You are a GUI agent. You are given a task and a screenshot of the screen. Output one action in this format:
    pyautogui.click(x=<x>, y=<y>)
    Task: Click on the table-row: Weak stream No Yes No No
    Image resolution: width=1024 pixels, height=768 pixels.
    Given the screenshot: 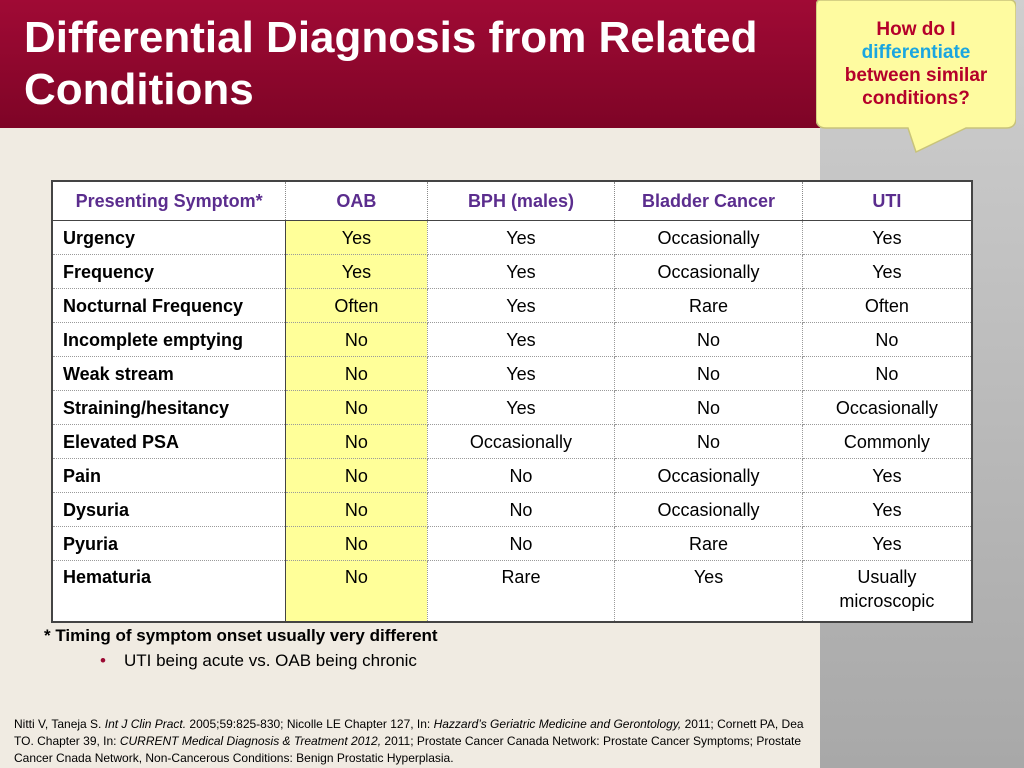 What is the action you would take?
    pyautogui.click(x=512, y=373)
    